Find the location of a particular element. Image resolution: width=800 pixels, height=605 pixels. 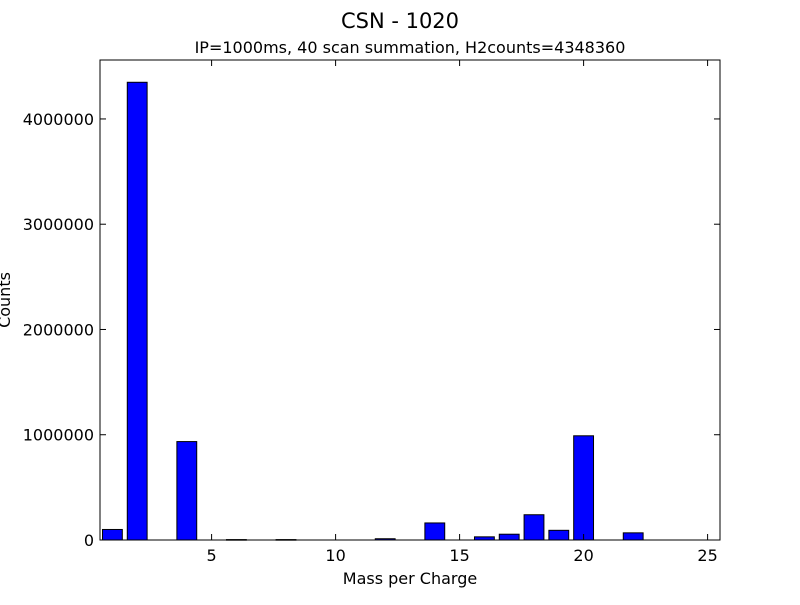

x-tick-label: 10 is located at coordinates (335, 555).